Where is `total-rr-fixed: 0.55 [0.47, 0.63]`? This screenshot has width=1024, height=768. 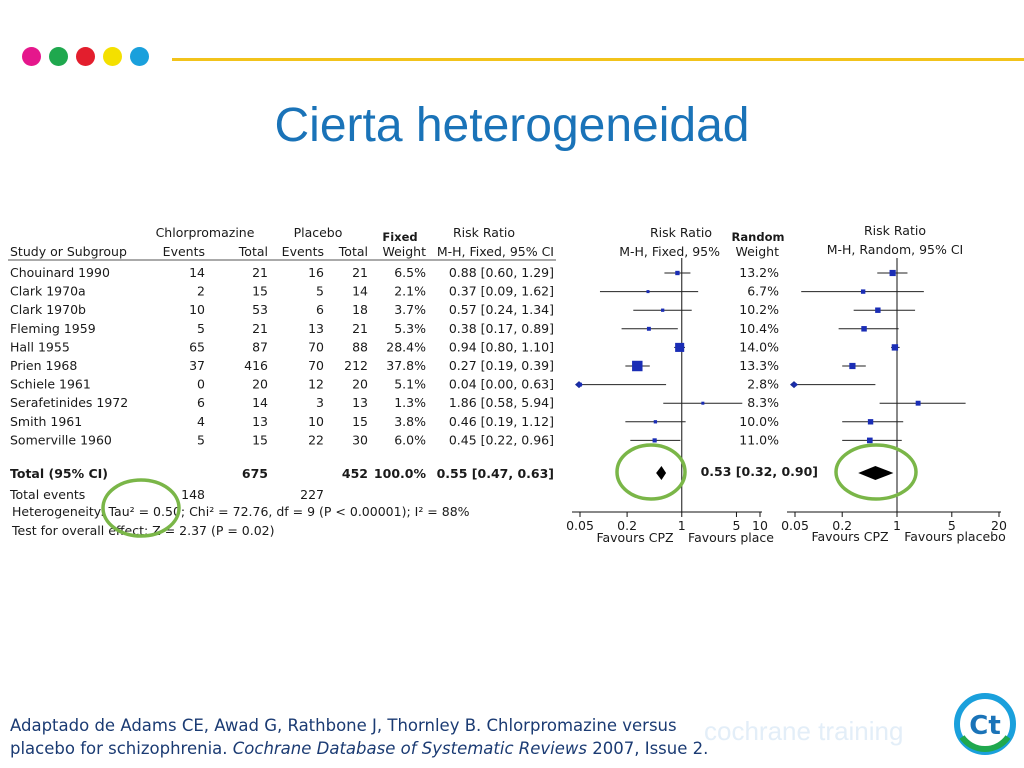
total-rr-fixed: 0.55 [0.47, 0.63] is located at coordinates (495, 473).